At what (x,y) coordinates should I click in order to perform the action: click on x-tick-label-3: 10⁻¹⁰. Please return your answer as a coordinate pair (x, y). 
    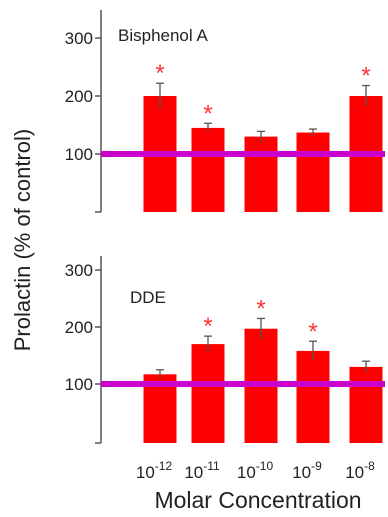
    Looking at the image, I should click on (255, 470).